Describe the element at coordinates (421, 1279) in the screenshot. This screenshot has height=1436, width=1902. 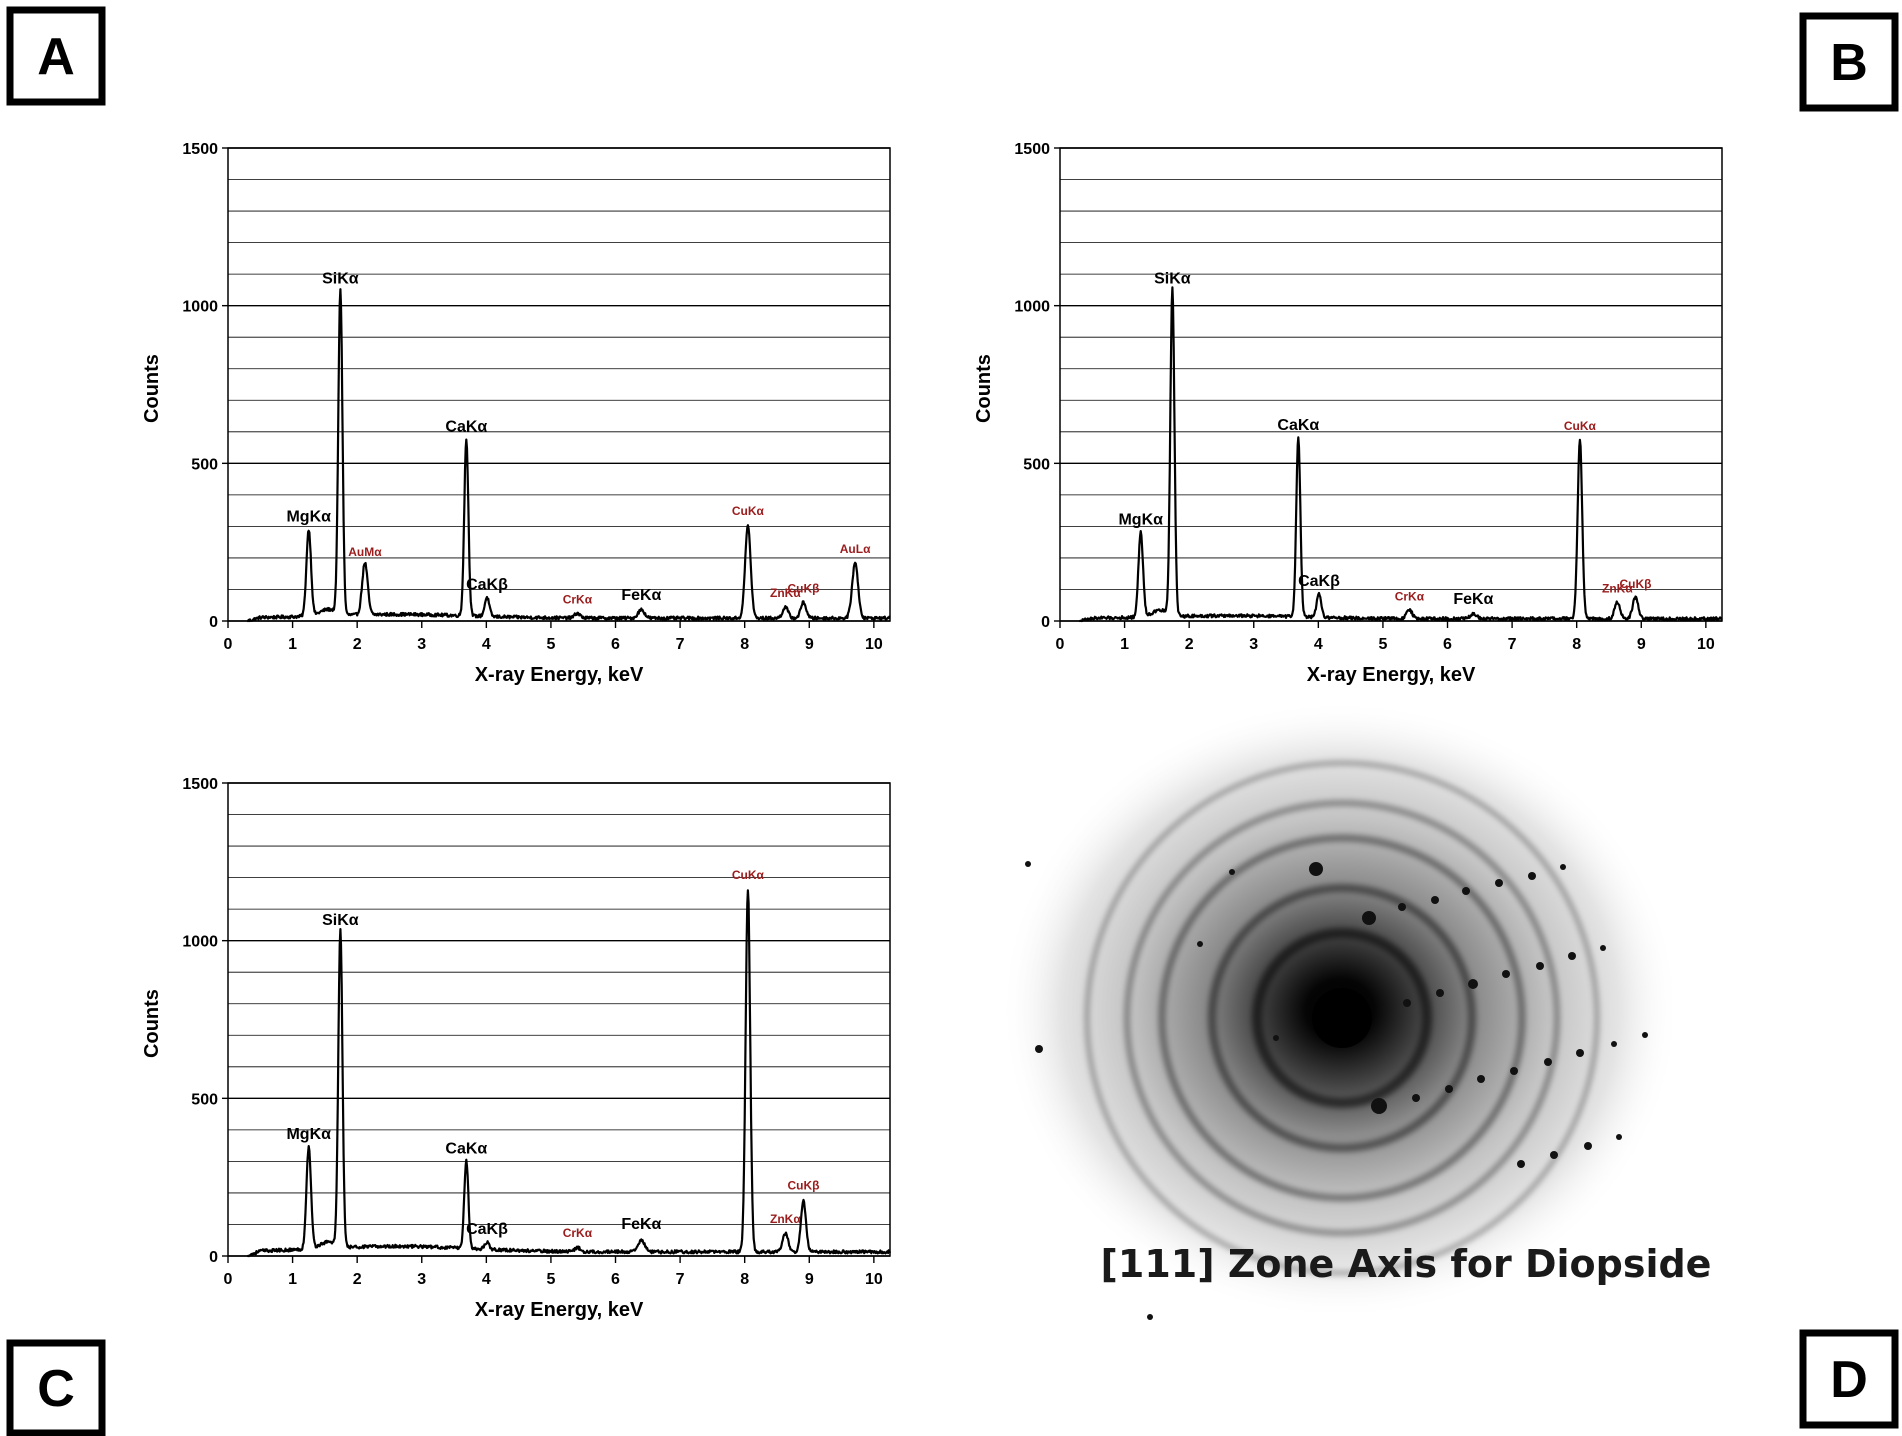
I see `x-tick-label: 3` at that location.